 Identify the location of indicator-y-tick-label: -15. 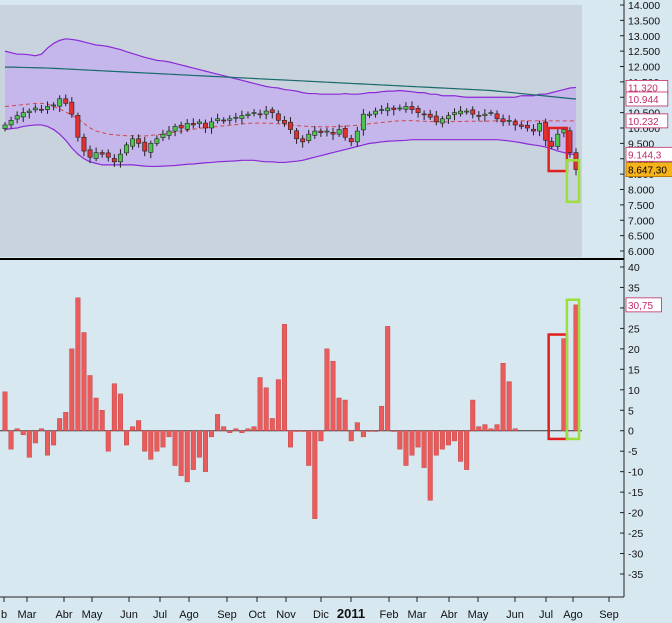
(635, 493).